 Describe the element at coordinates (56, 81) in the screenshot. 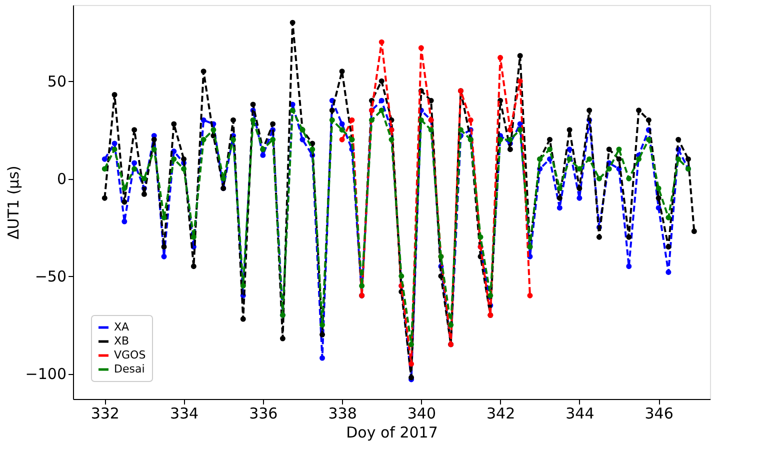

I see `y-tick-label: 50` at that location.